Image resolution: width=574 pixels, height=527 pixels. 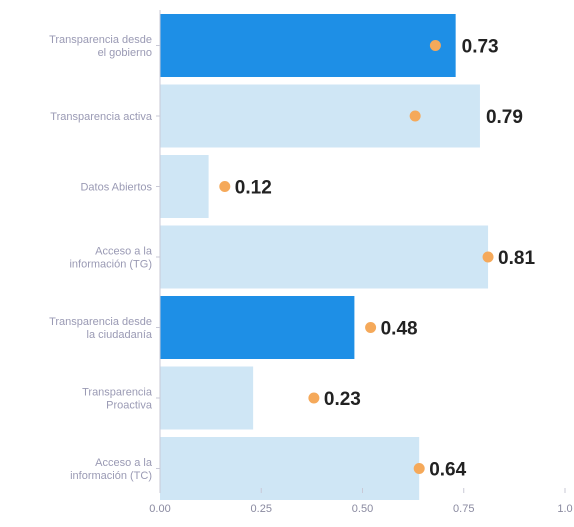 What do you see at coordinates (399, 329) in the screenshot?
I see `value-label: 0.48` at bounding box center [399, 329].